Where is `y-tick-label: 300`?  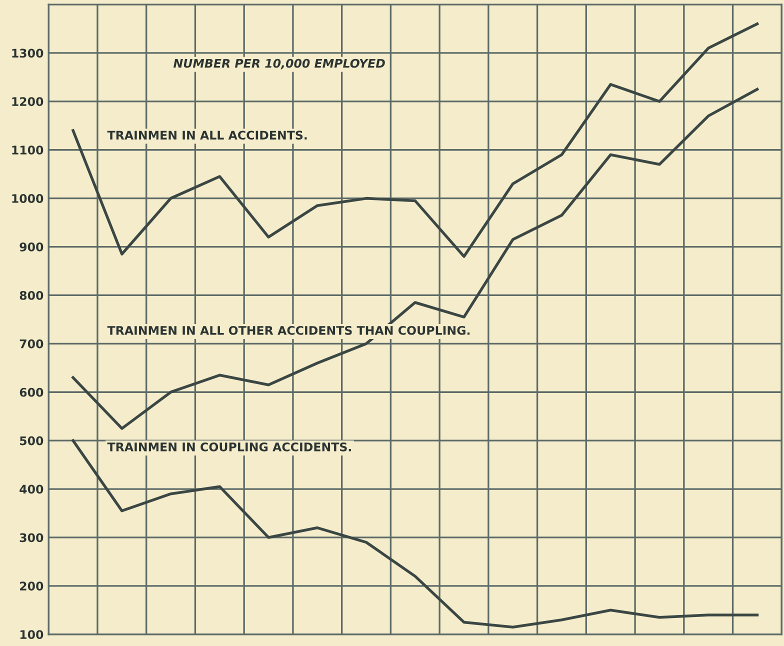
y-tick-label: 300 is located at coordinates (32, 537).